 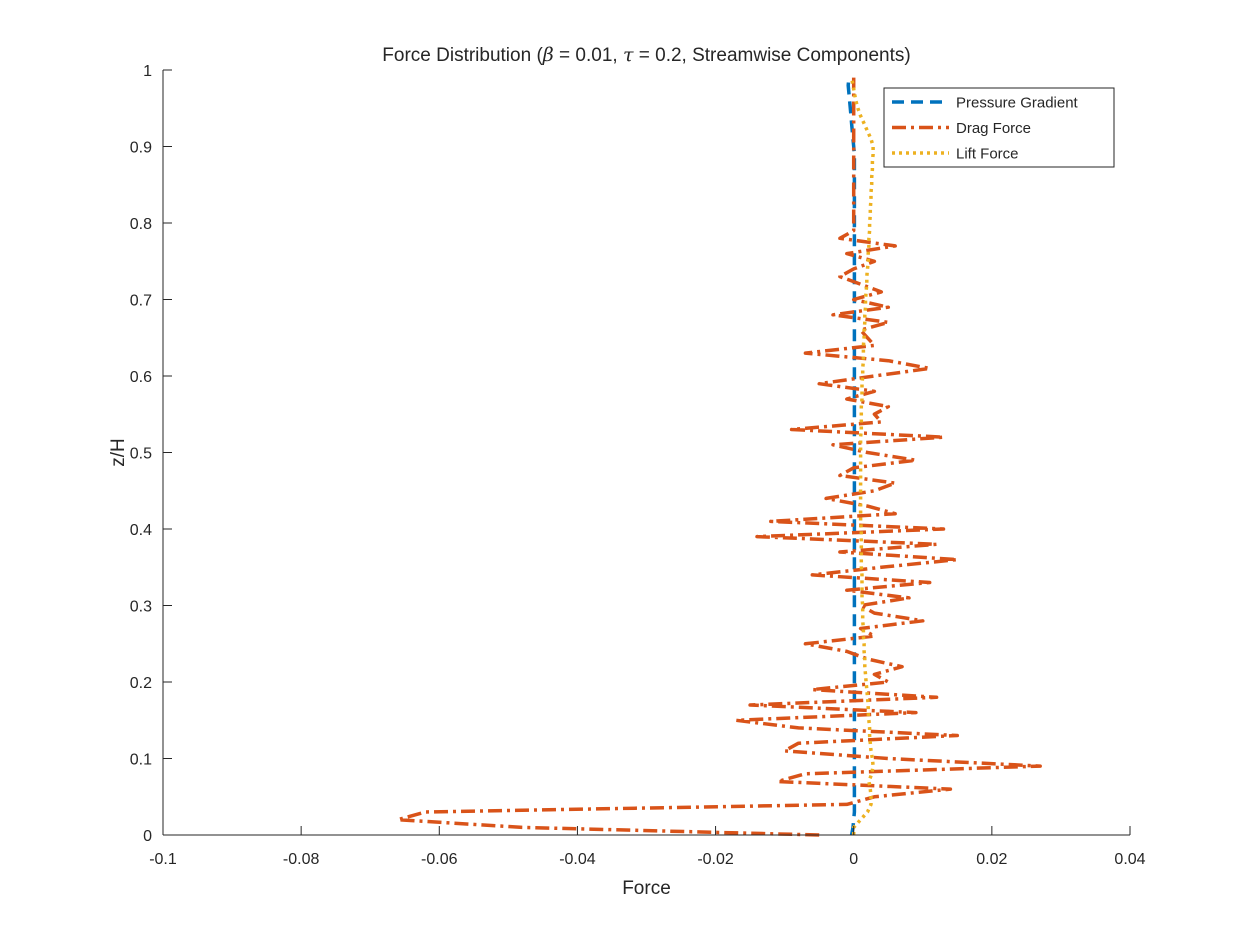 I want to click on x-axis-label: Force, so click(x=646, y=888).